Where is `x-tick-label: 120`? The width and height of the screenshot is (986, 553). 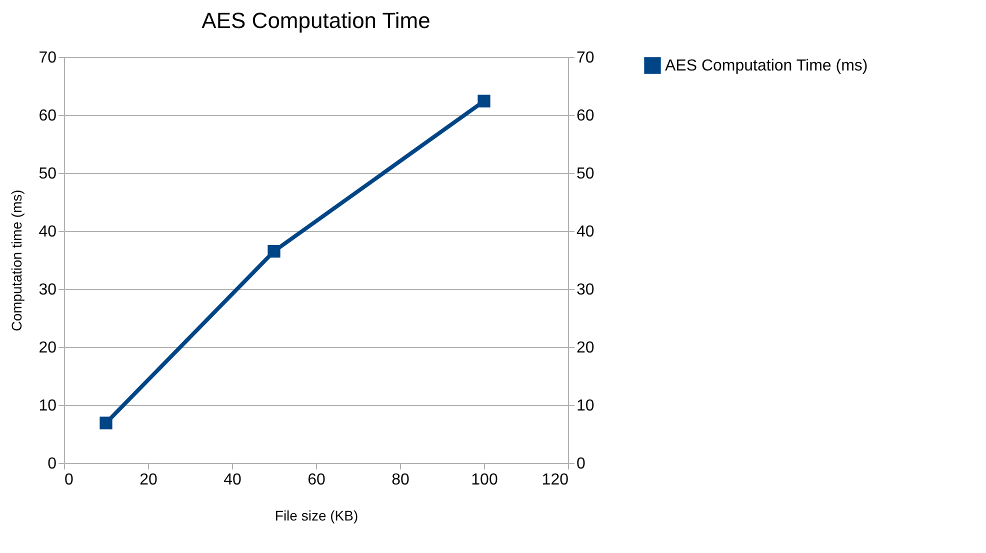 x-tick-label: 120 is located at coordinates (555, 480).